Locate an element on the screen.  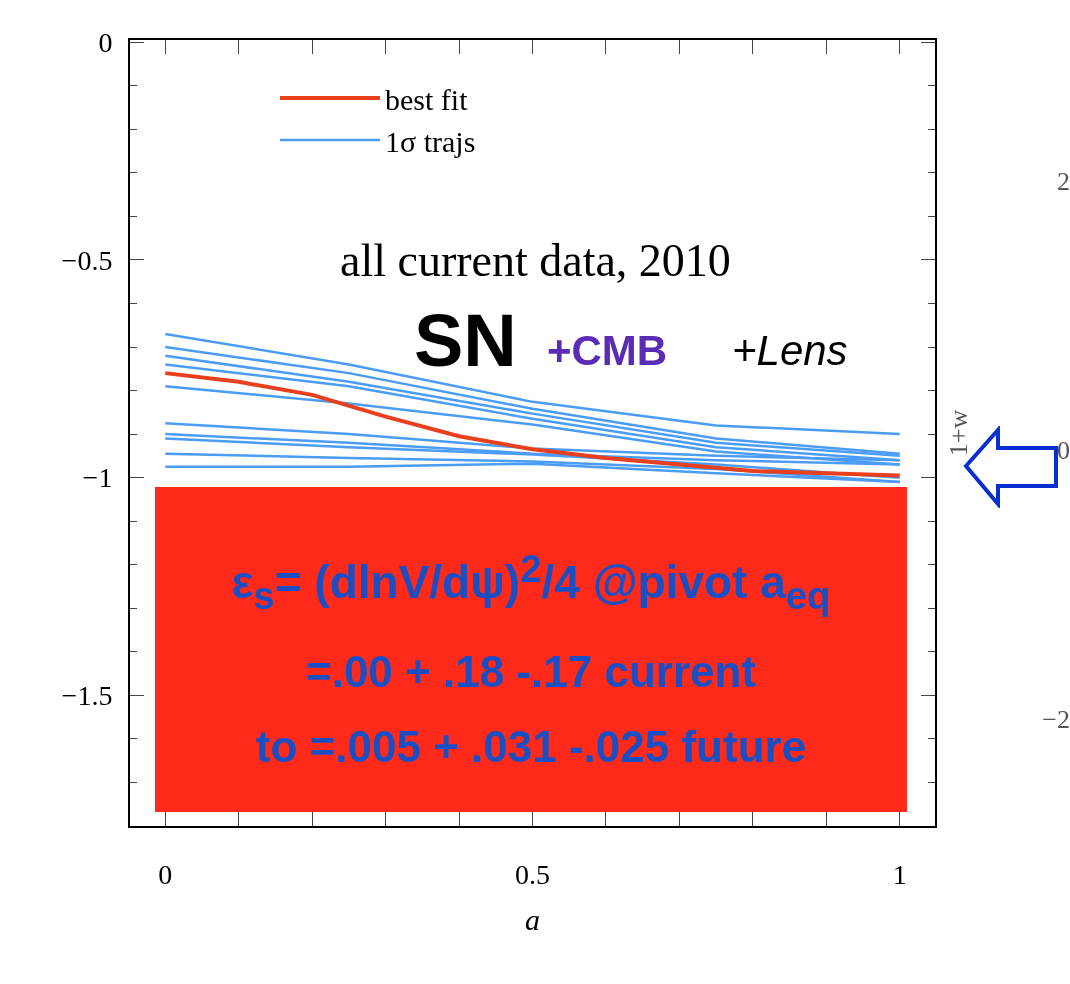
annotation: +CMB is located at coordinates (607, 350).